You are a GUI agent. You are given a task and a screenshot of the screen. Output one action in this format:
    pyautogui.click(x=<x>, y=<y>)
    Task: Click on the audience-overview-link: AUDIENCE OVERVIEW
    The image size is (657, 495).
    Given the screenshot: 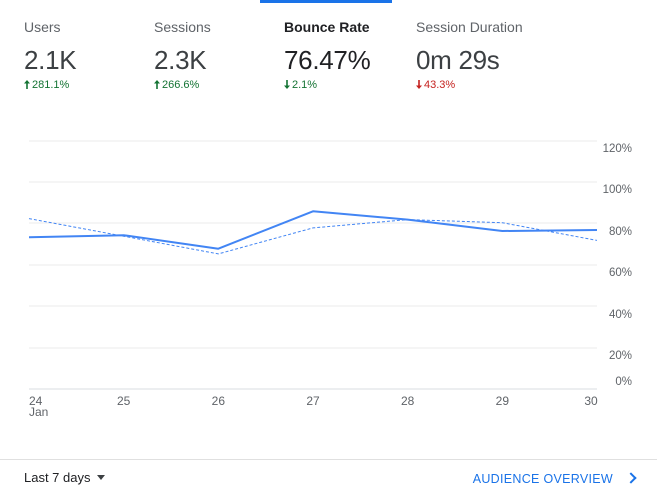 What is the action you would take?
    pyautogui.click(x=554, y=479)
    